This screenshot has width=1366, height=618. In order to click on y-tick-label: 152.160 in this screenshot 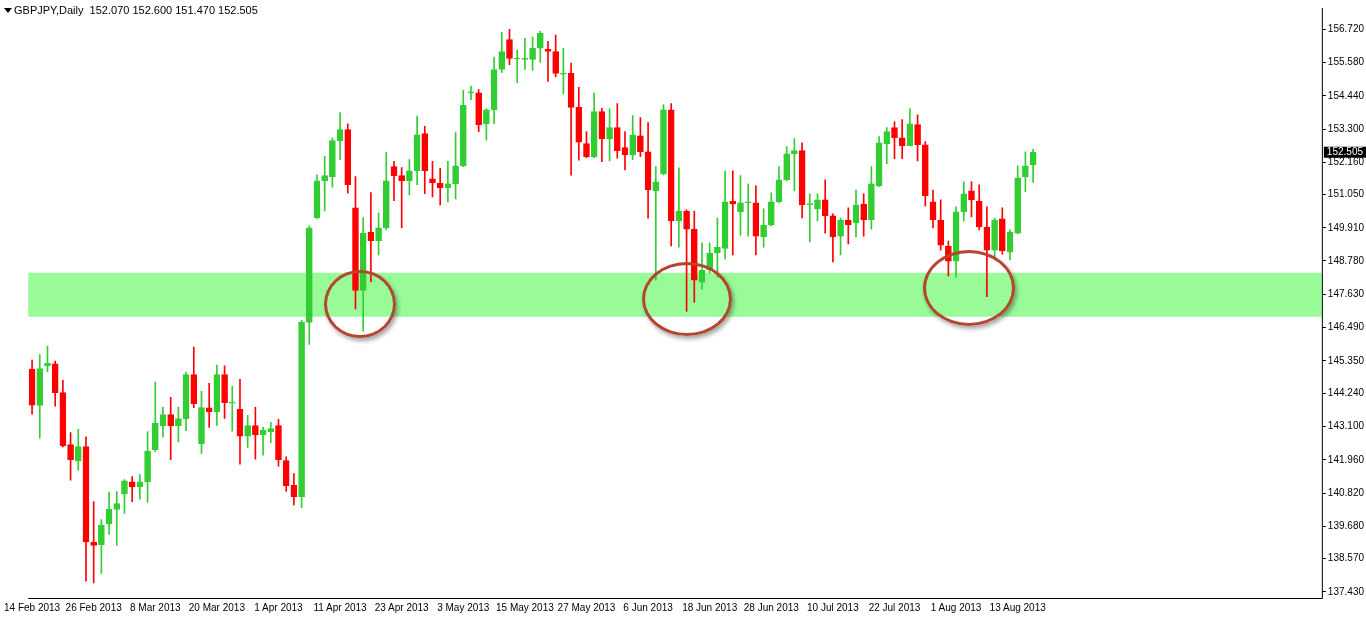, I will do `click(1346, 162)`.